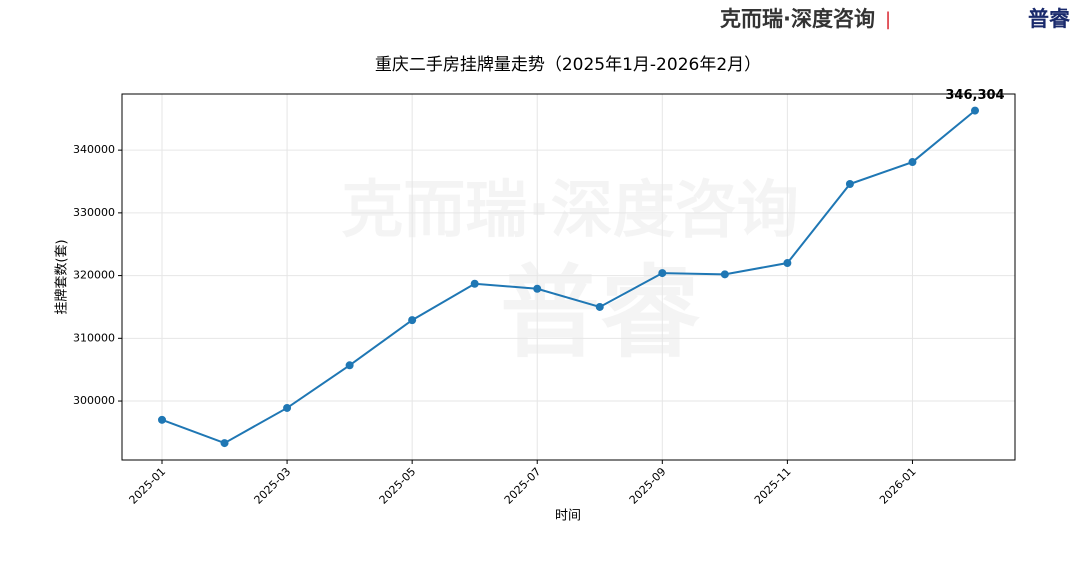 This screenshot has height=585, width=1080. Describe the element at coordinates (94, 212) in the screenshot. I see `y-tick-label: 330000` at that location.